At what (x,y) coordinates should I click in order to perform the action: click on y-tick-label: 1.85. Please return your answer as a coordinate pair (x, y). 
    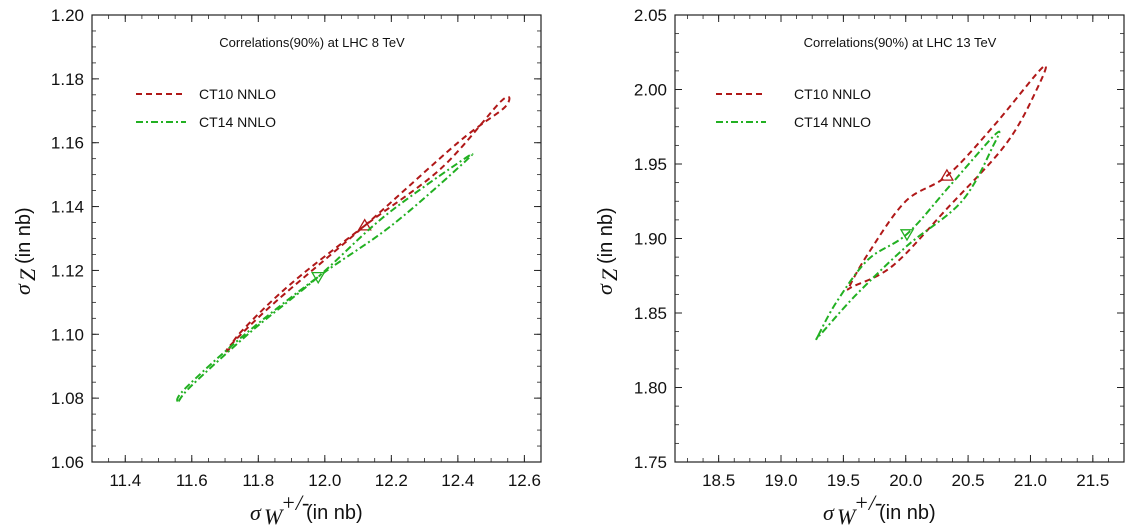
    Looking at the image, I should click on (650, 313).